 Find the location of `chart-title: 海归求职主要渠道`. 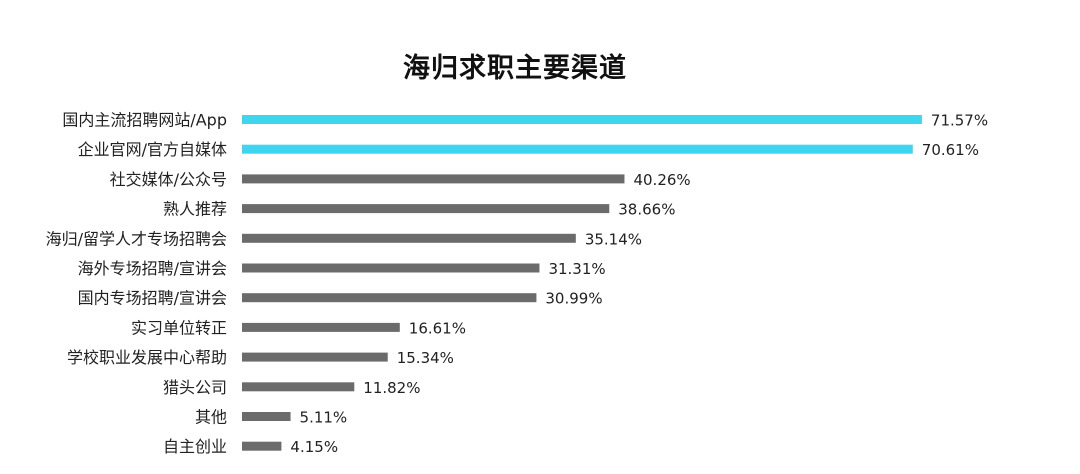

chart-title: 海归求职主要渠道 is located at coordinates (515, 68).